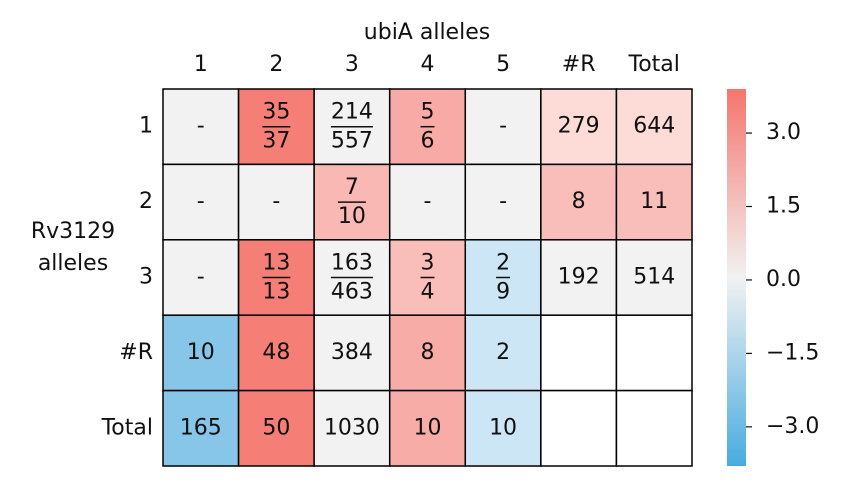 The height and width of the screenshot is (491, 853). What do you see at coordinates (503, 292) in the screenshot?
I see `denominator: 9` at bounding box center [503, 292].